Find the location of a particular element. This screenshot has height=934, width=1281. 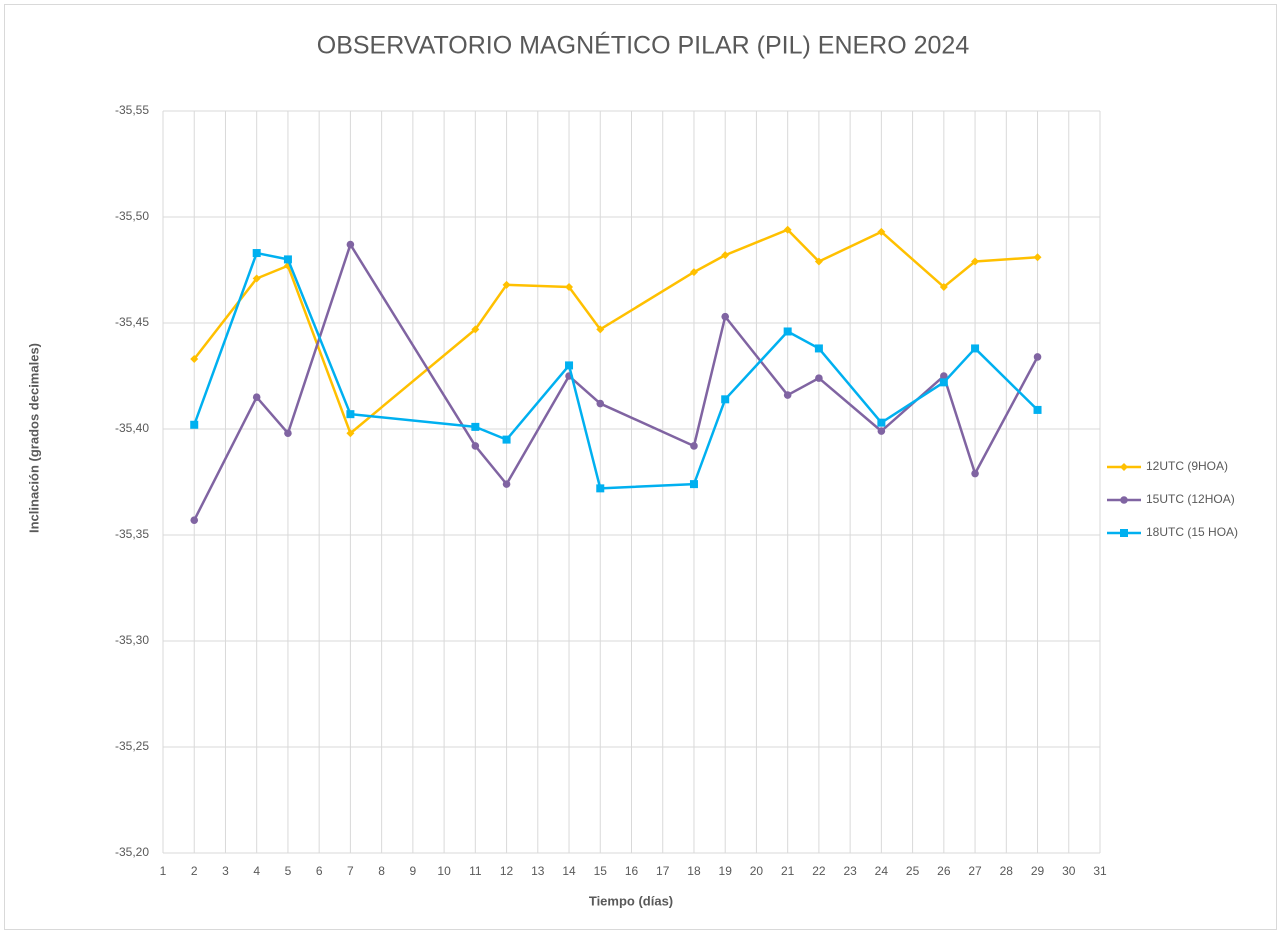

x-tick-label: 5 is located at coordinates (288, 871).